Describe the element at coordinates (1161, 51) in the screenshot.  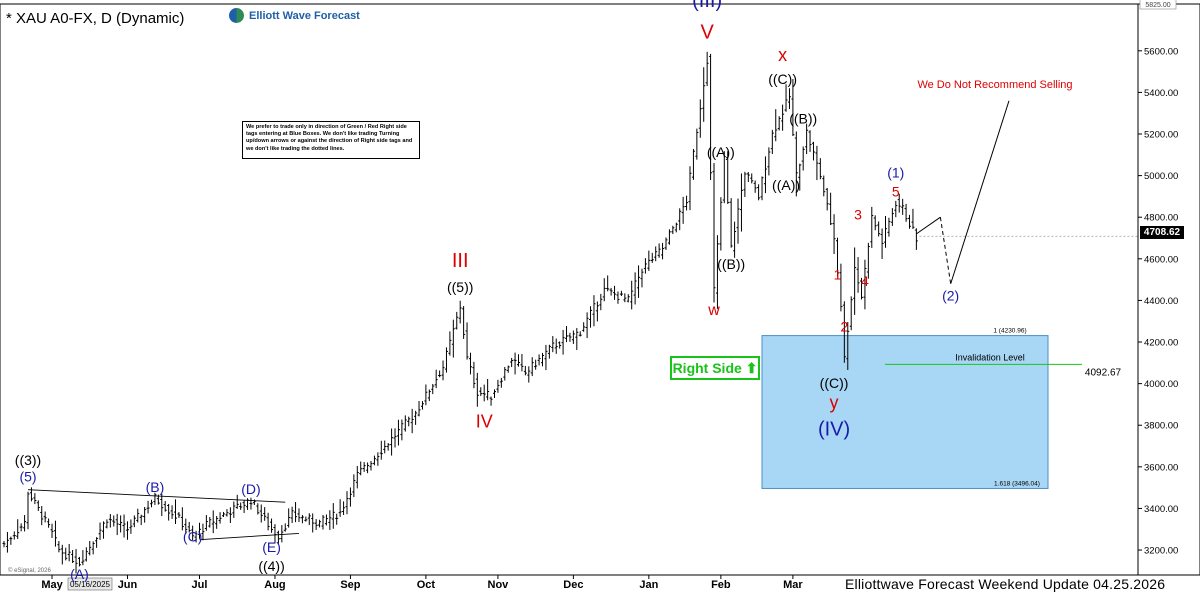
I see `y-tick-label: 5600.00` at that location.